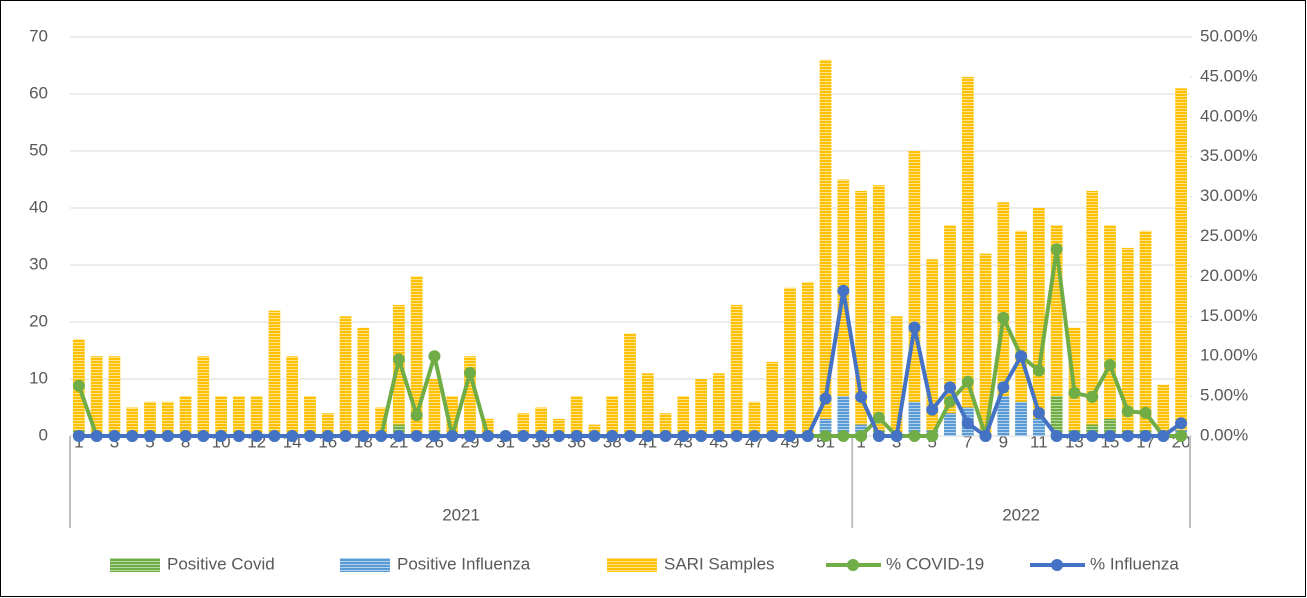 Image resolution: width=1307 pixels, height=598 pixels. I want to click on y2-tick-label: 40.00%, so click(1229, 115).